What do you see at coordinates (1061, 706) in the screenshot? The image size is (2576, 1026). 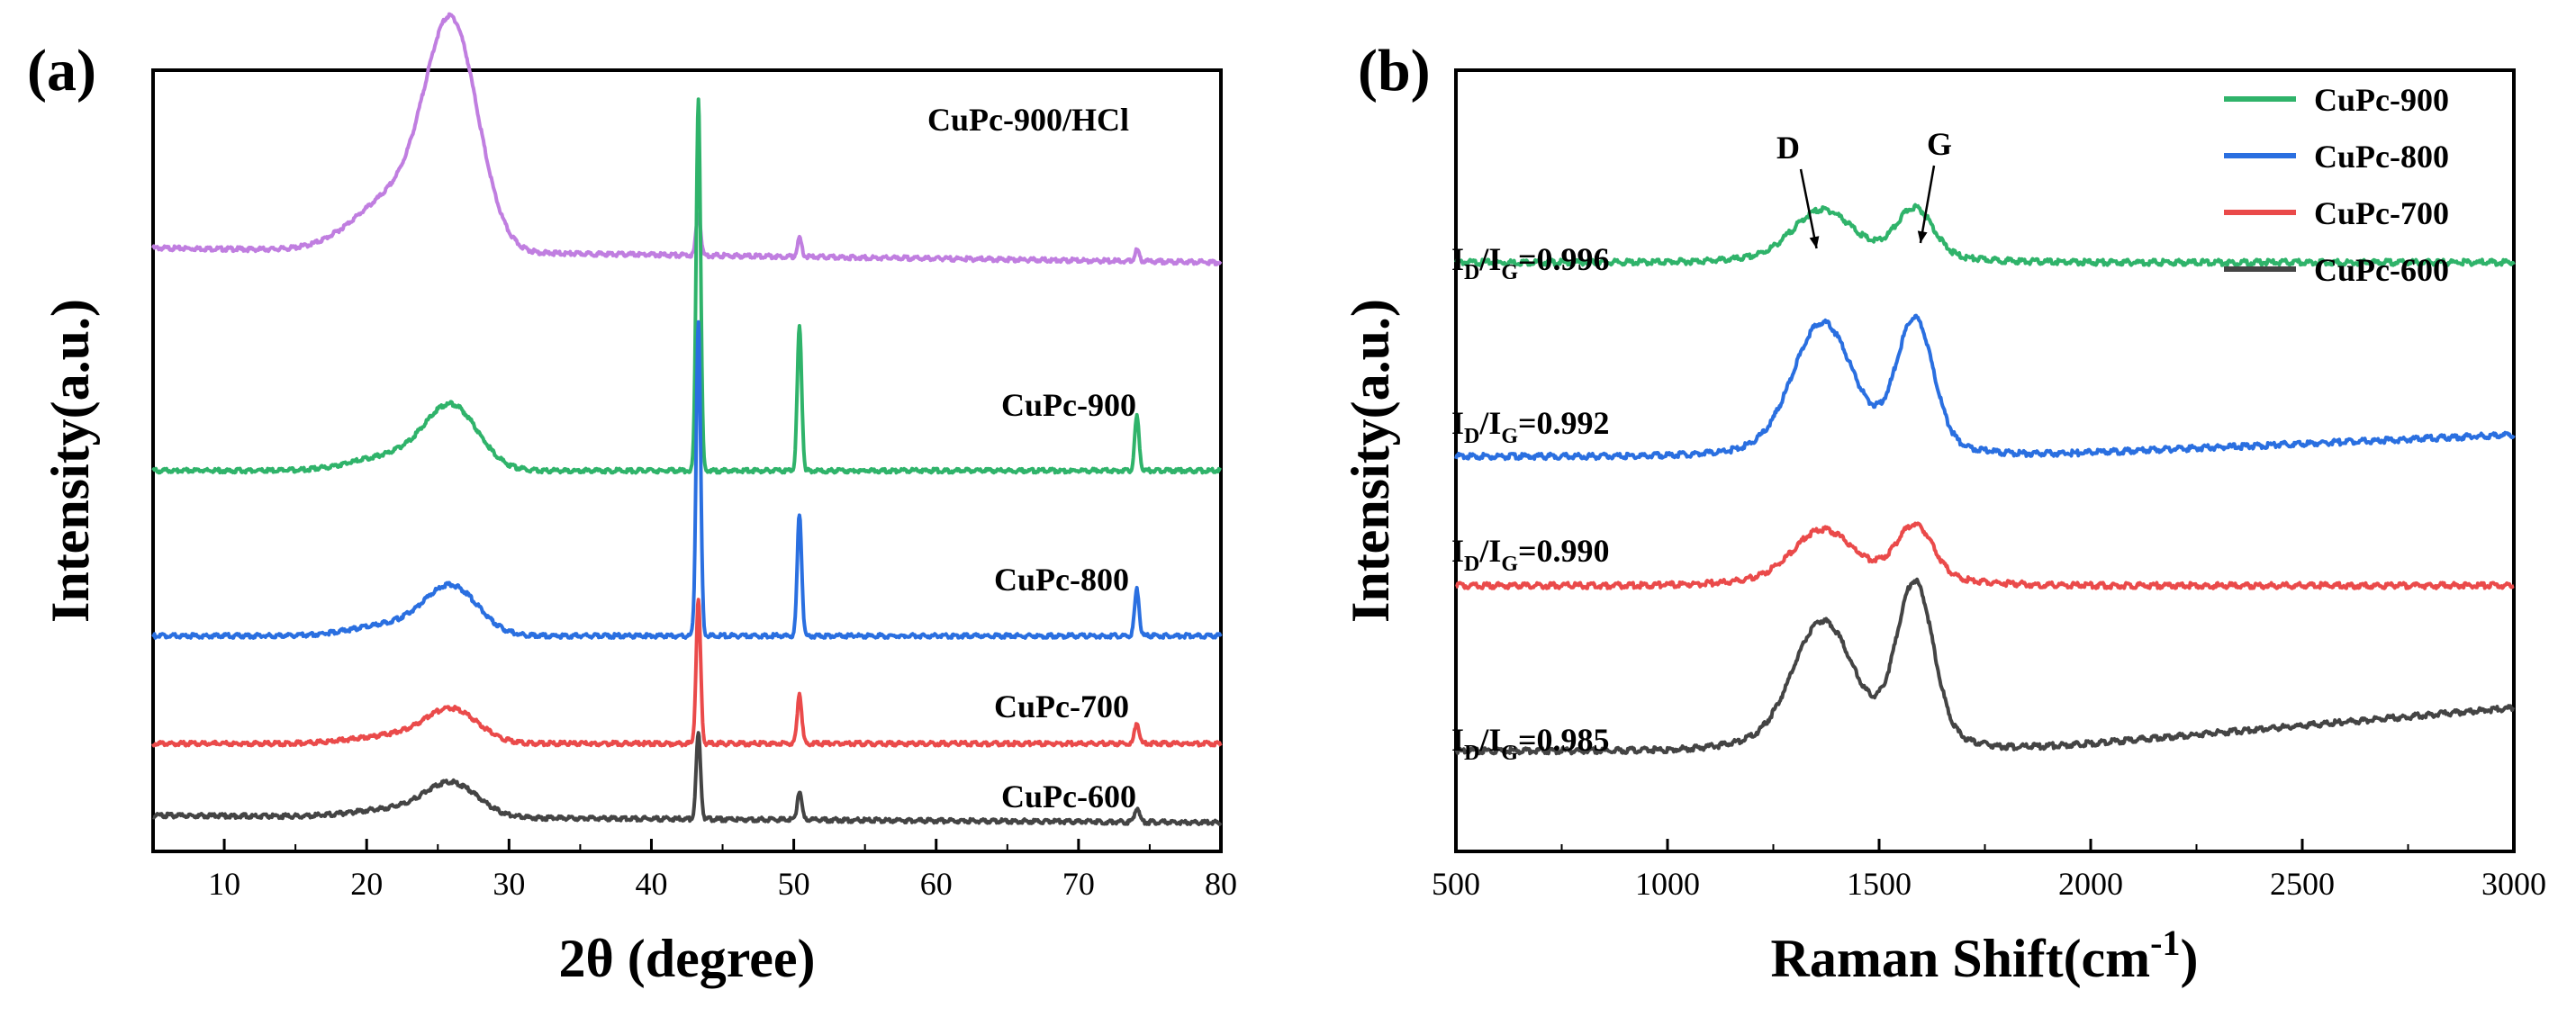 I see `series-label: CuPc-700` at bounding box center [1061, 706].